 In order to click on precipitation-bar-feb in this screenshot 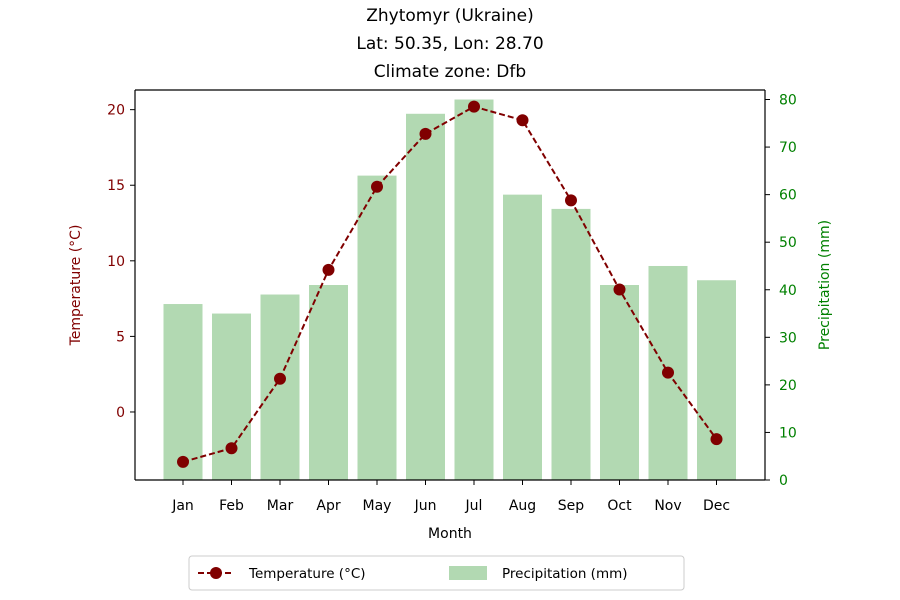, I will do `click(231, 396)`.